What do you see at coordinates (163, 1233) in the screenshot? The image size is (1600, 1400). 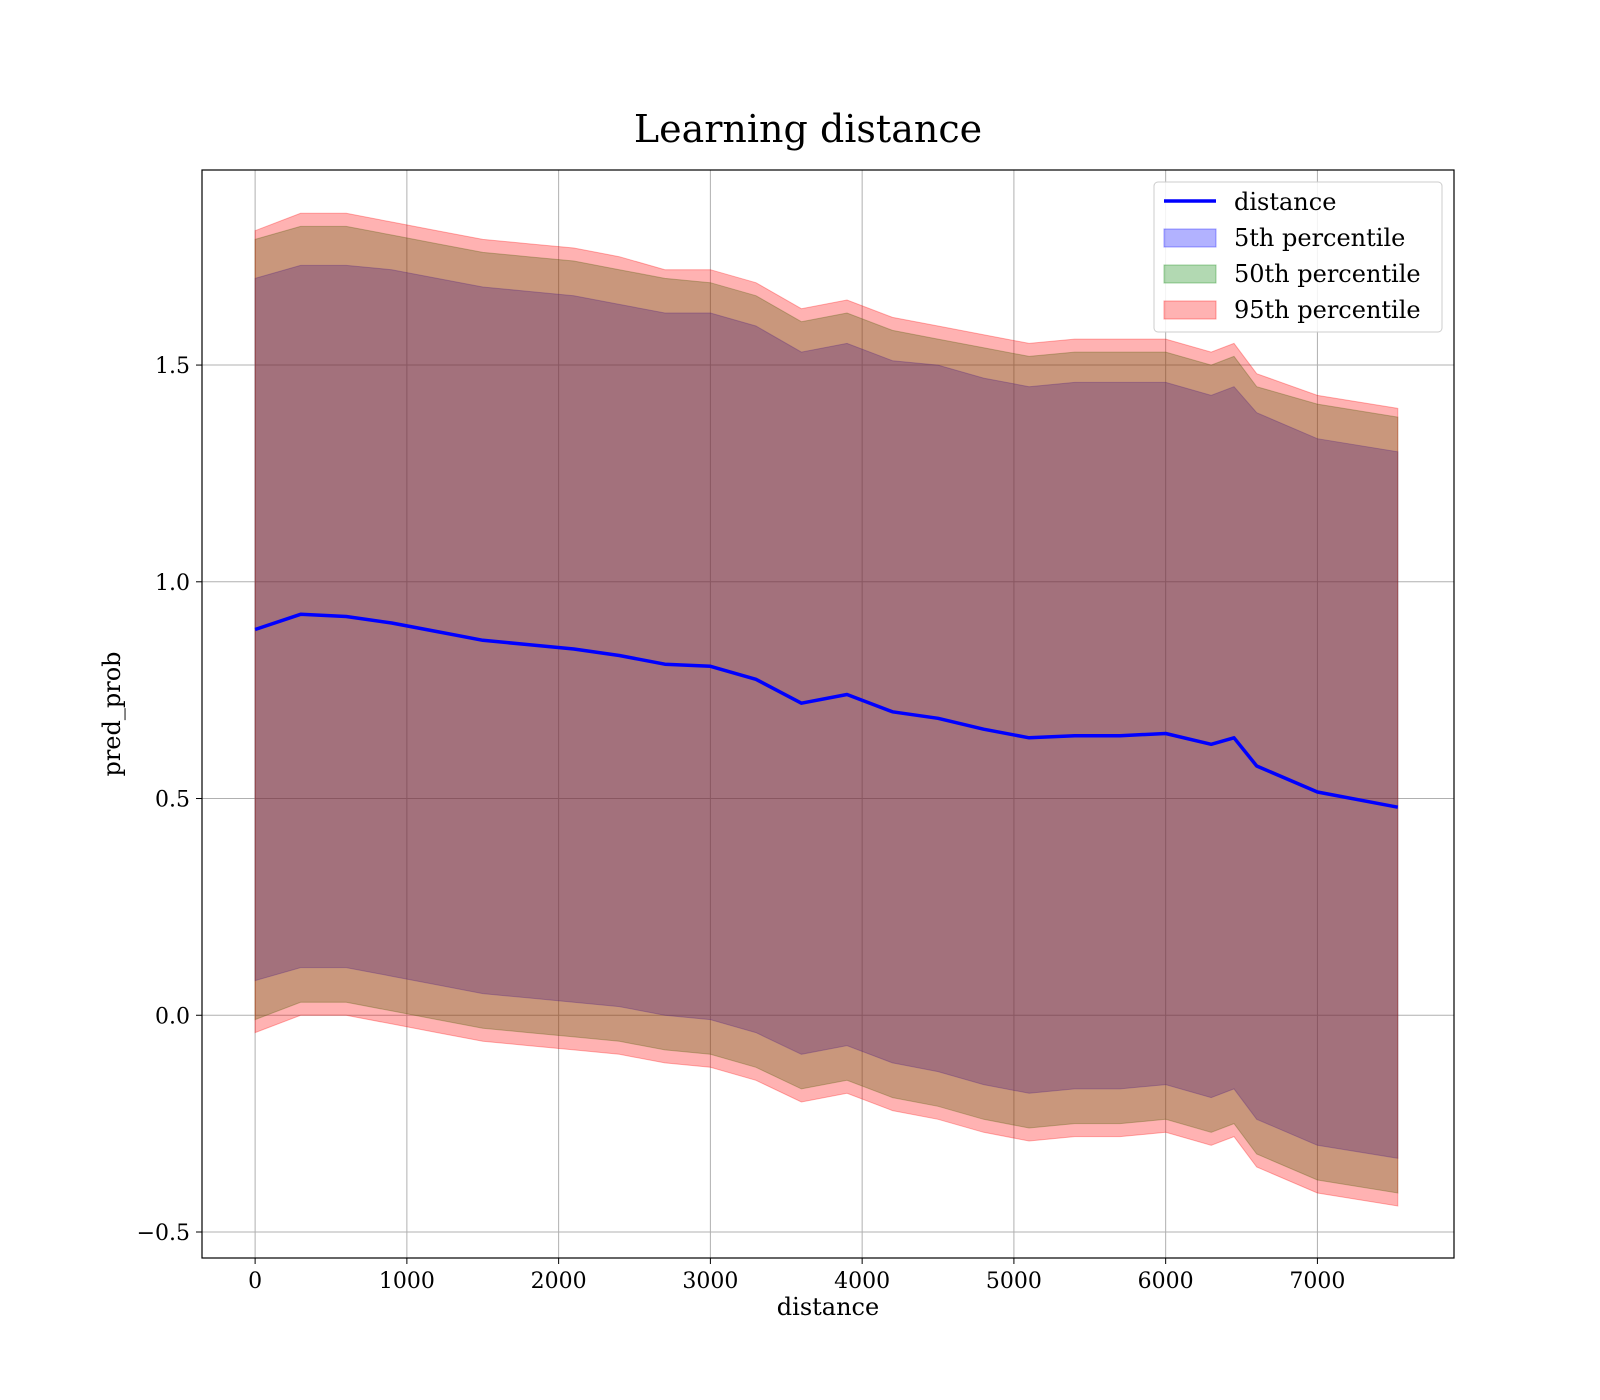 I see `y-tick-label: −0.5` at bounding box center [163, 1233].